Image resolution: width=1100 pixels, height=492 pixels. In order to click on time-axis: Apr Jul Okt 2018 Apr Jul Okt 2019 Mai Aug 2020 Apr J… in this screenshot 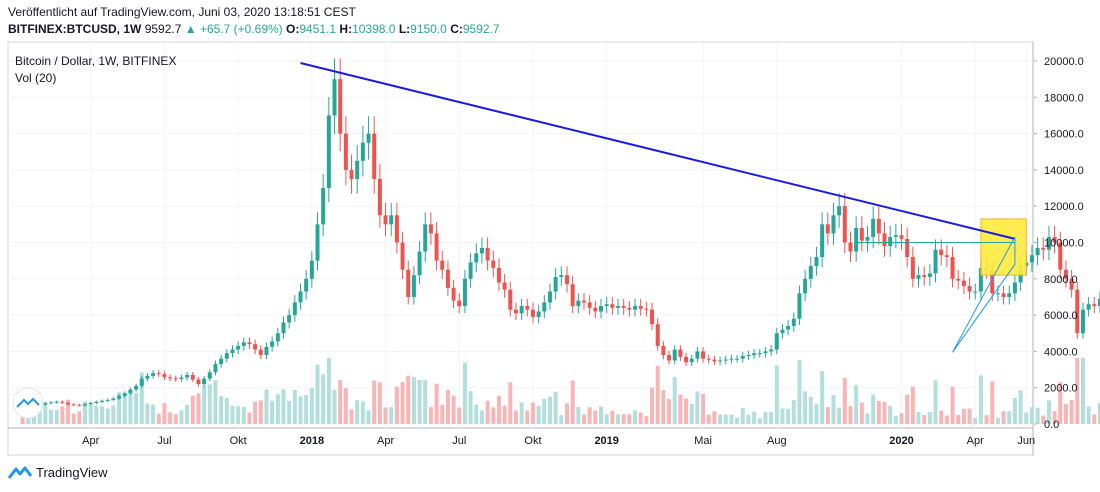, I will do `click(558, 441)`.